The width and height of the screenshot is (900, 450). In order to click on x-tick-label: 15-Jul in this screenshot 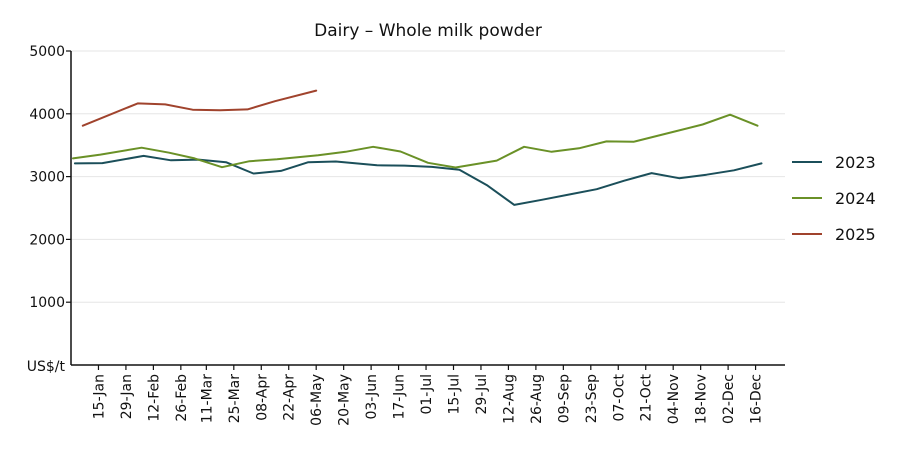, I will do `click(455, 394)`.